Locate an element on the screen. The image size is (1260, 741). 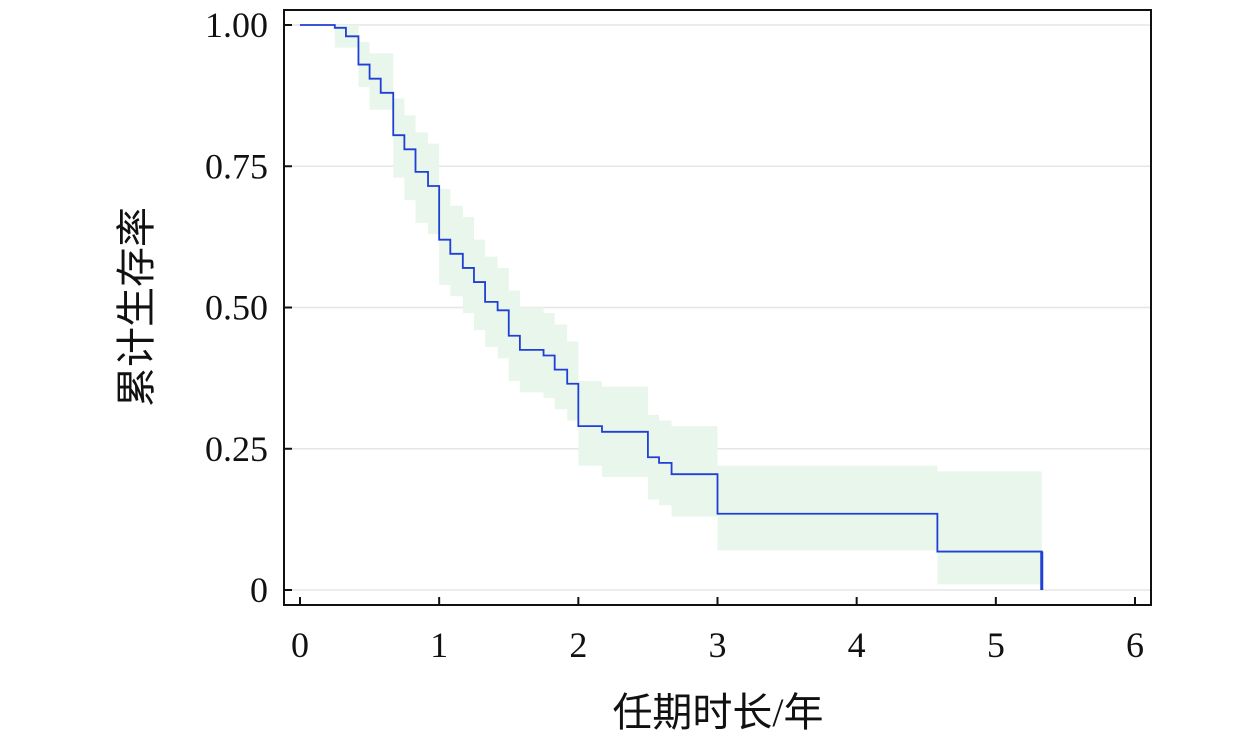
x-axis-ticks: 0 1 2 3 4 5 6 is located at coordinates (717, 631).